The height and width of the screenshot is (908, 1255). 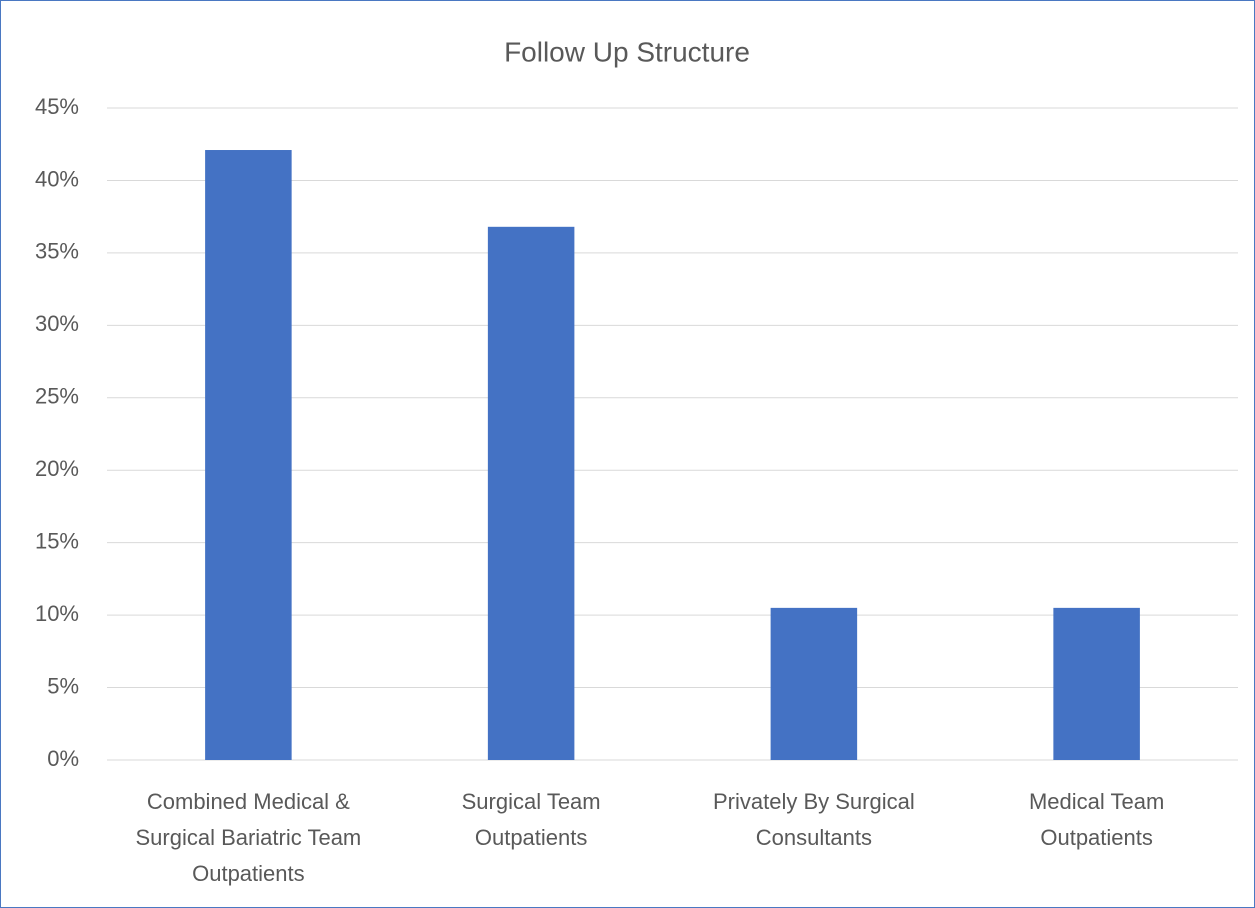 I want to click on y-tick-label: 45%, so click(x=57, y=106).